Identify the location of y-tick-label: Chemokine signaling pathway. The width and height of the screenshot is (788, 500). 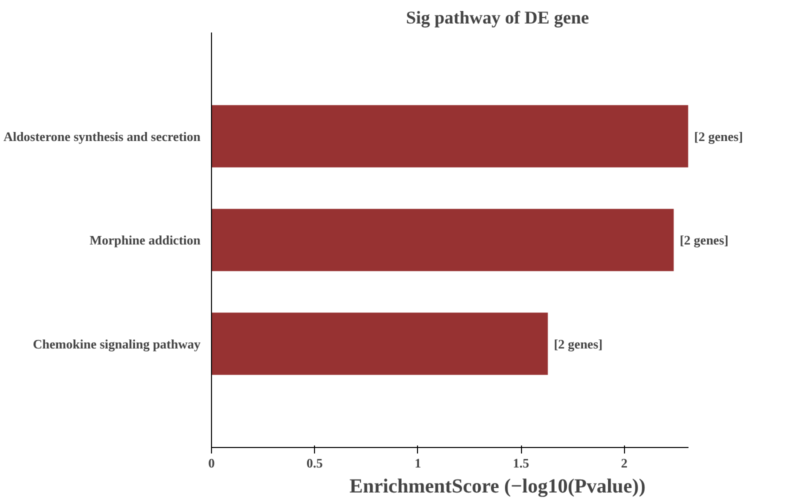
(116, 344).